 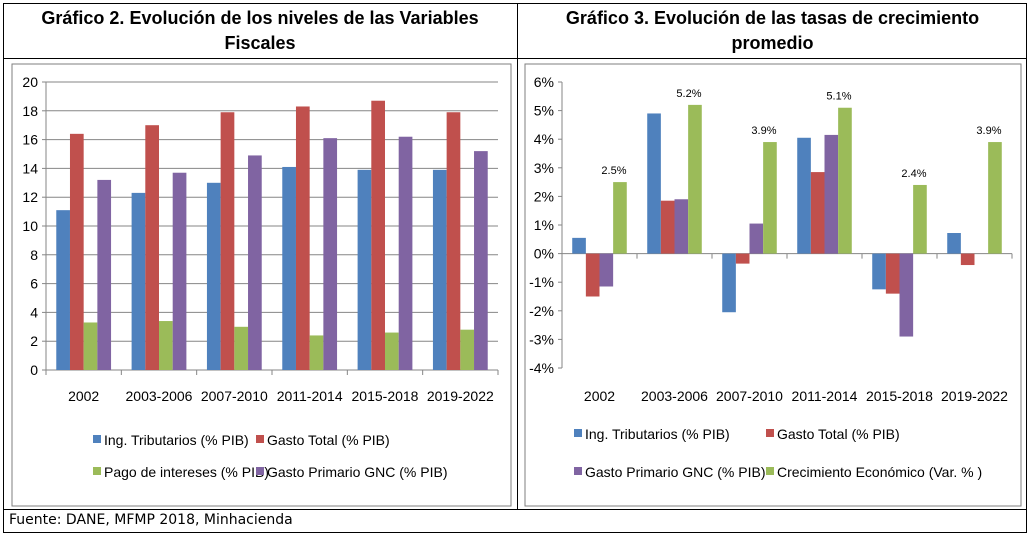 What do you see at coordinates (763, 131) in the screenshot?
I see `chart-3-data-label: 3.9%` at bounding box center [763, 131].